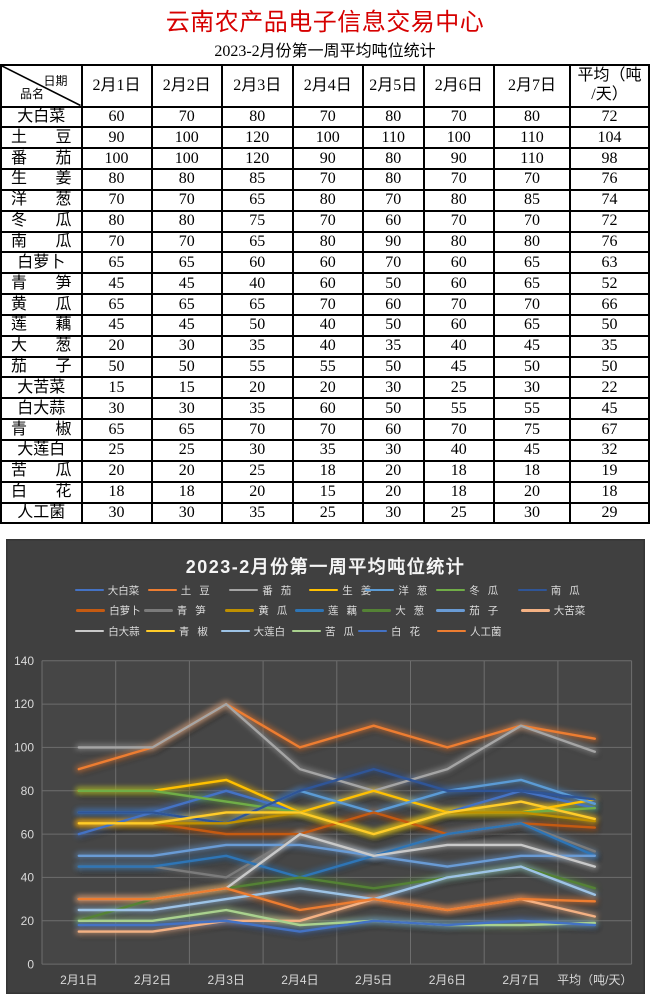 The width and height of the screenshot is (650, 1005). I want to click on svg-text: 平均（吨/天）, so click(594, 980).